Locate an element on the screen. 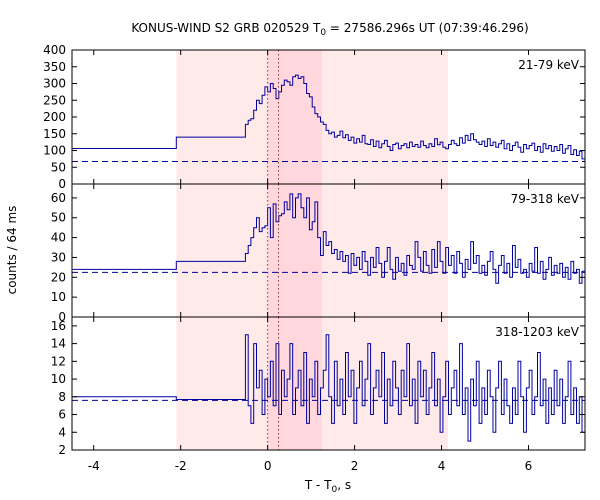 The height and width of the screenshot is (500, 600). y-tick-label: 400 is located at coordinates (54, 50).